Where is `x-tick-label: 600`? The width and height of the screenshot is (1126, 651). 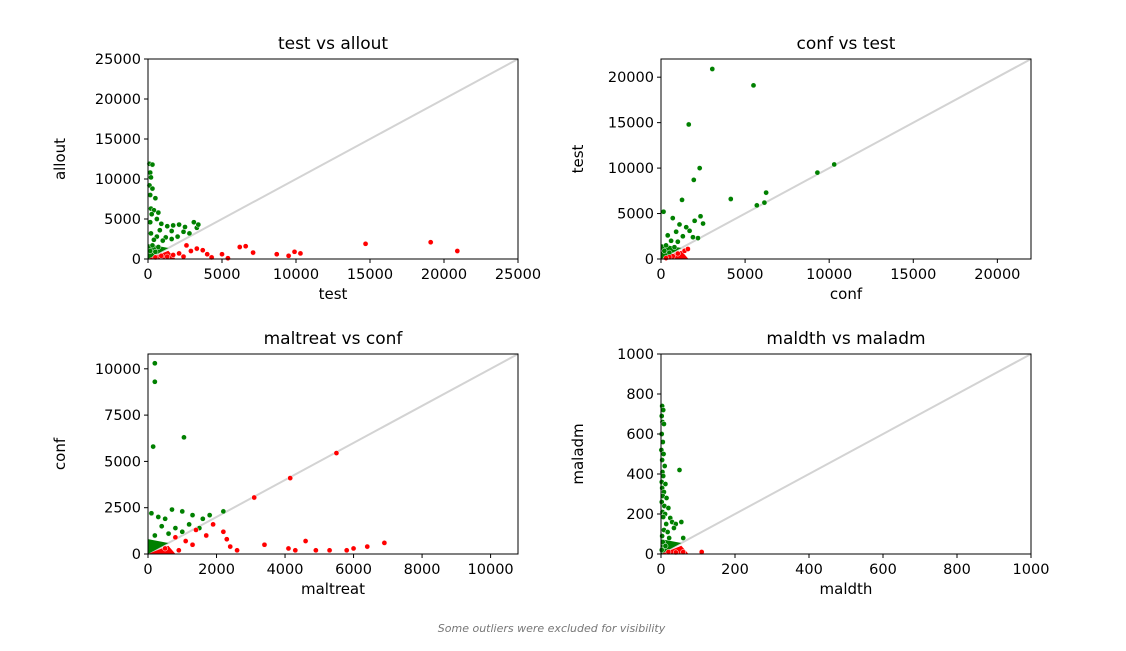
x-tick-label: 600 is located at coordinates (883, 570).